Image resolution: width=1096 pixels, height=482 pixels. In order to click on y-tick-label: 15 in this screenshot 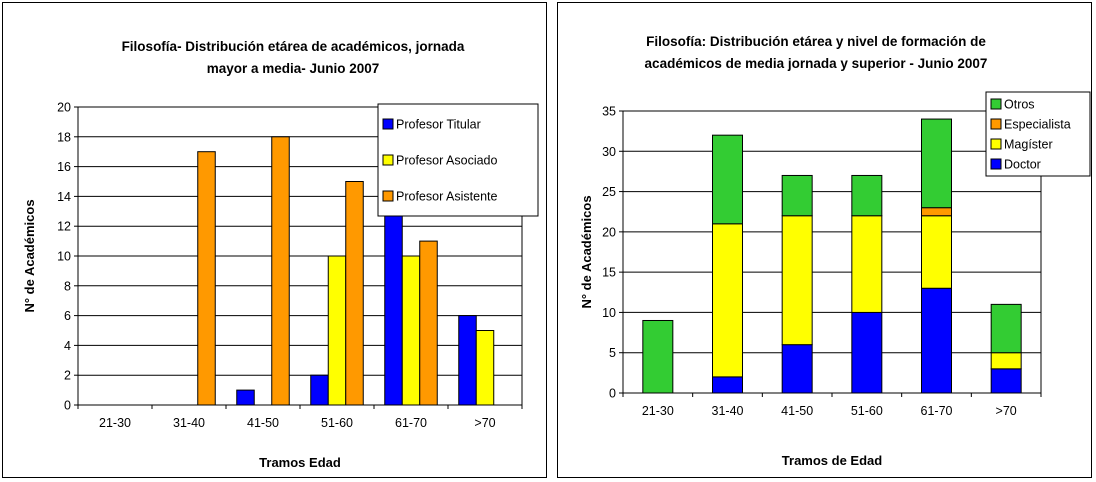, I will do `click(609, 273)`.